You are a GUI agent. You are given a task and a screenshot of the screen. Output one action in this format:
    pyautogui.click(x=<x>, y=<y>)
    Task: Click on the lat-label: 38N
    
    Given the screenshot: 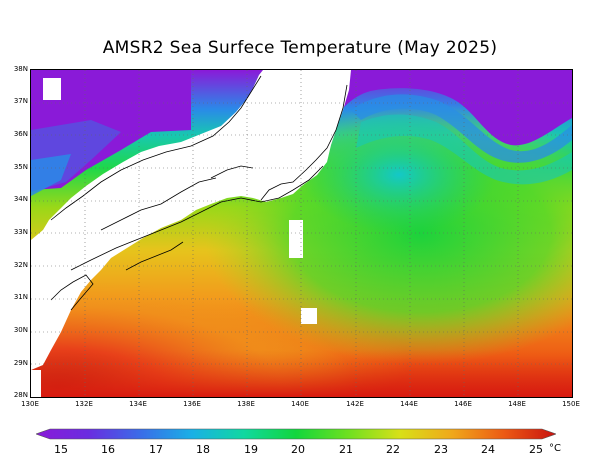 What is the action you would take?
    pyautogui.click(x=20, y=69)
    